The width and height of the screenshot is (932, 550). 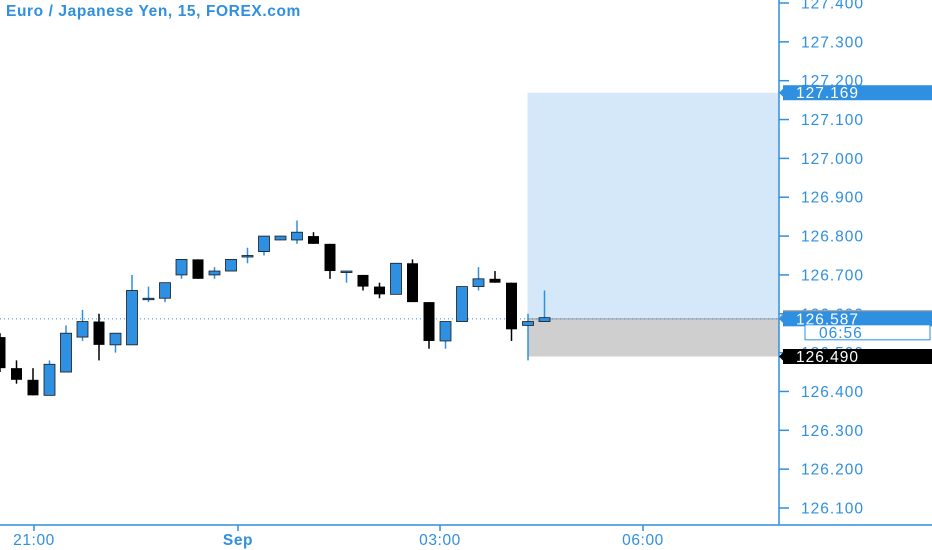 What do you see at coordinates (827, 93) in the screenshot?
I see `badge-text: 127.169` at bounding box center [827, 93].